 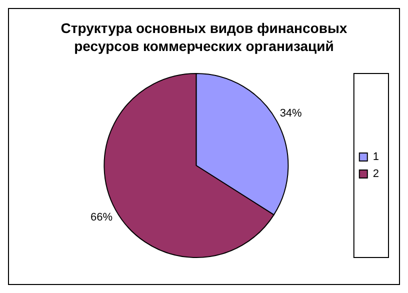 What do you see at coordinates (101, 218) in the screenshot?
I see `data-label: 66%` at bounding box center [101, 218].